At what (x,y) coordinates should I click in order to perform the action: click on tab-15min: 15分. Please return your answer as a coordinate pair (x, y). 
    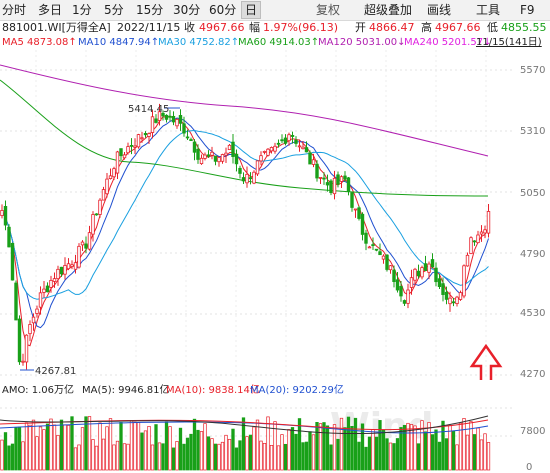
    Looking at the image, I should click on (150, 10).